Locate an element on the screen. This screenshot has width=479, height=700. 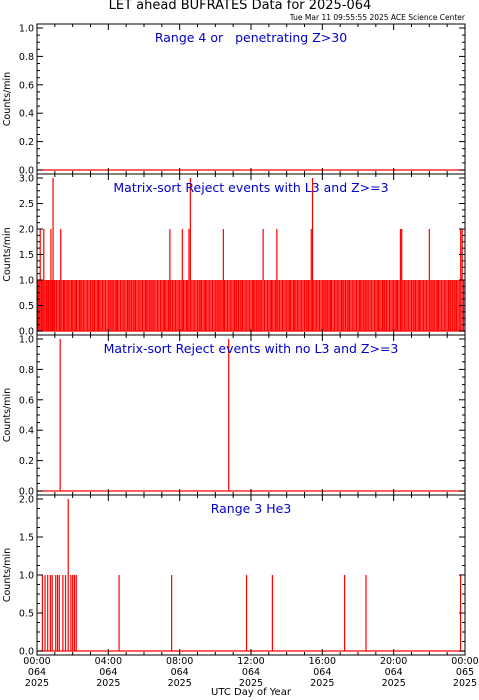
x-tick-label: 065 is located at coordinates (465, 672).